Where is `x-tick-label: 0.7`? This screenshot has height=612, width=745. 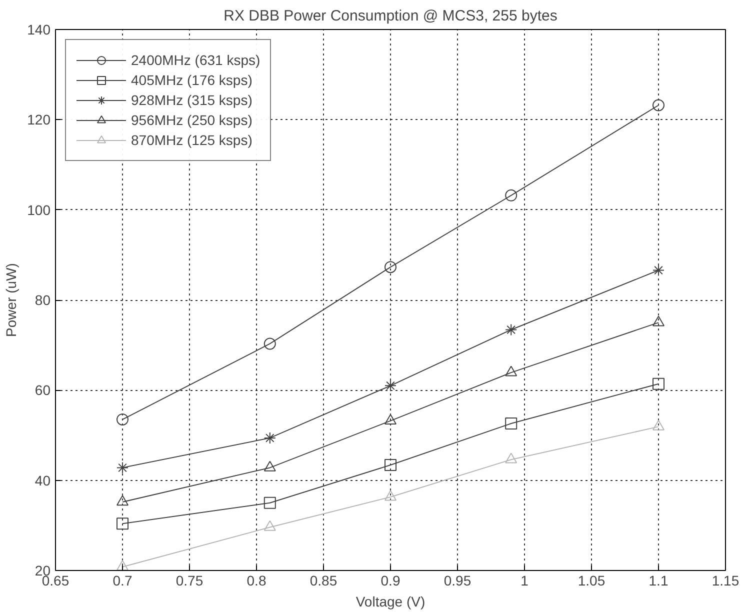 x-tick-label: 0.7 is located at coordinates (122, 580).